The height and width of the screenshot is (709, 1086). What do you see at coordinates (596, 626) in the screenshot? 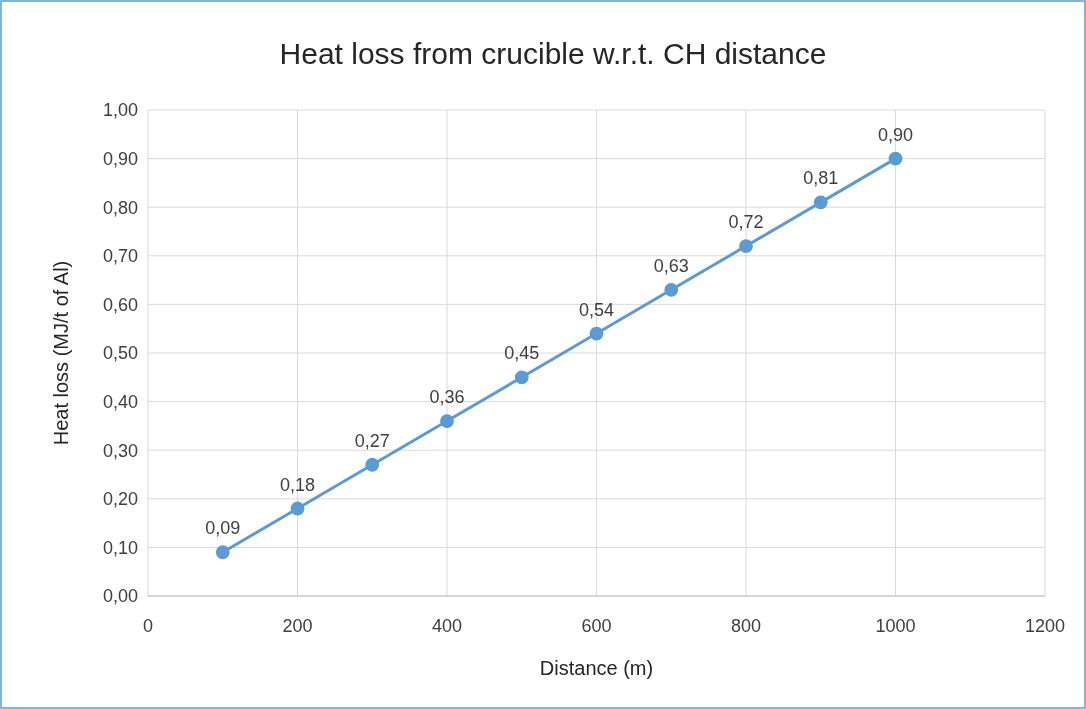
I see `x-tick-label: 600` at bounding box center [596, 626].